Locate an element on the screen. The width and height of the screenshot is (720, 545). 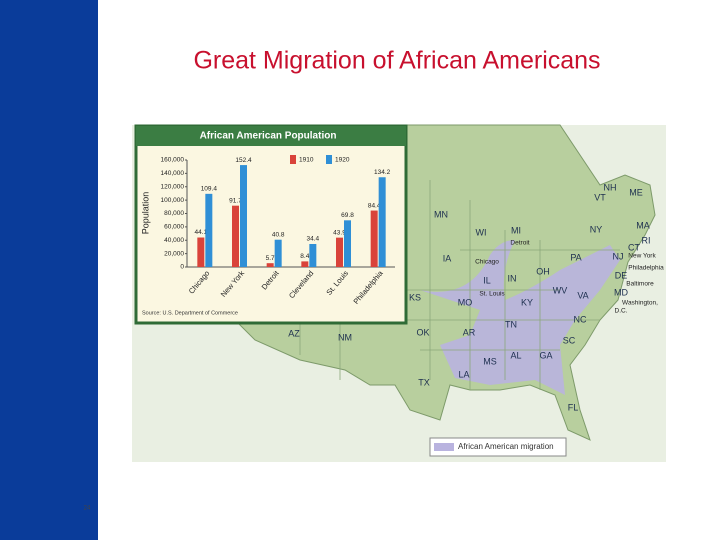
map-label: NC is located at coordinates (580, 319).